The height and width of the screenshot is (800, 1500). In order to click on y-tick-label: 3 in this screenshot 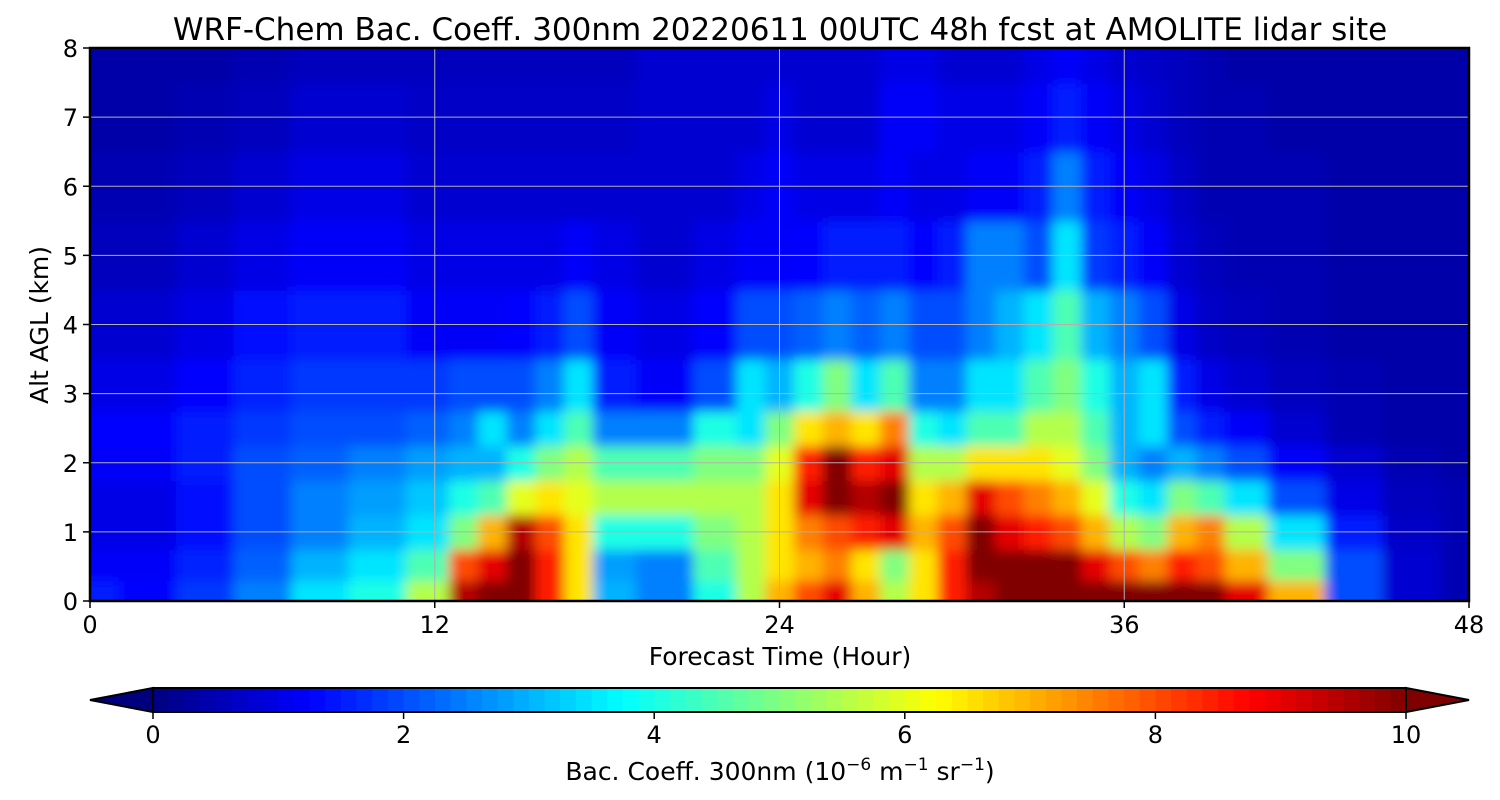, I will do `click(70, 395)`.